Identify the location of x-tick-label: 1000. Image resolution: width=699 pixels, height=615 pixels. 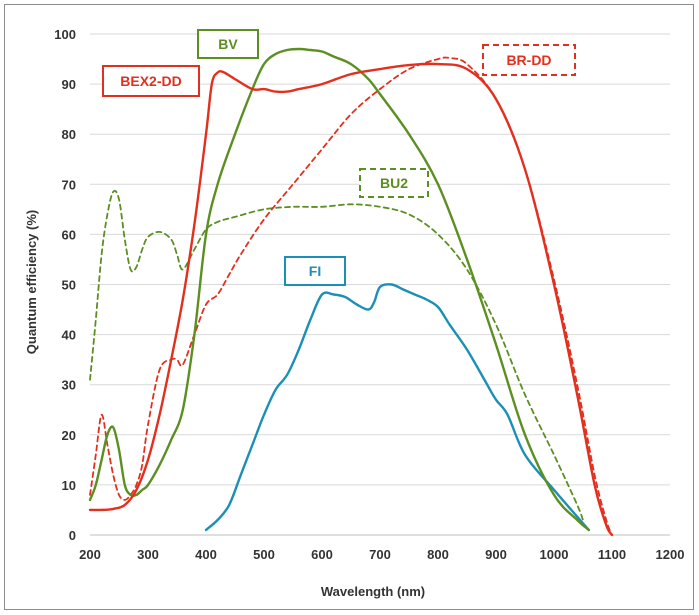
(554, 554).